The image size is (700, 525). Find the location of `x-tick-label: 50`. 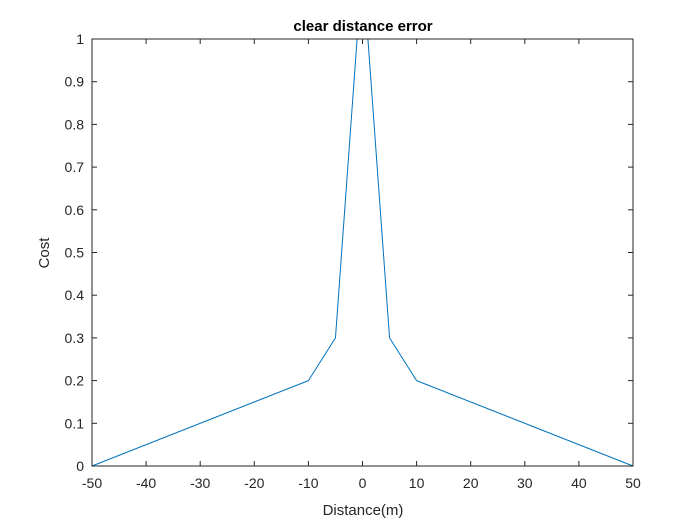

x-tick-label: 50 is located at coordinates (633, 483).